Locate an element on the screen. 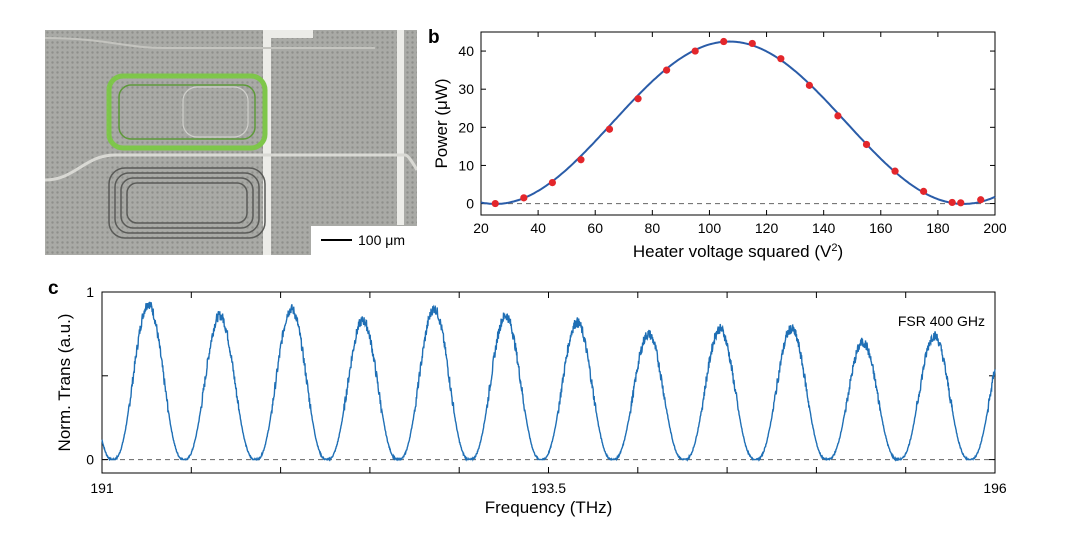  ring-upper-inner is located at coordinates (187, 112).